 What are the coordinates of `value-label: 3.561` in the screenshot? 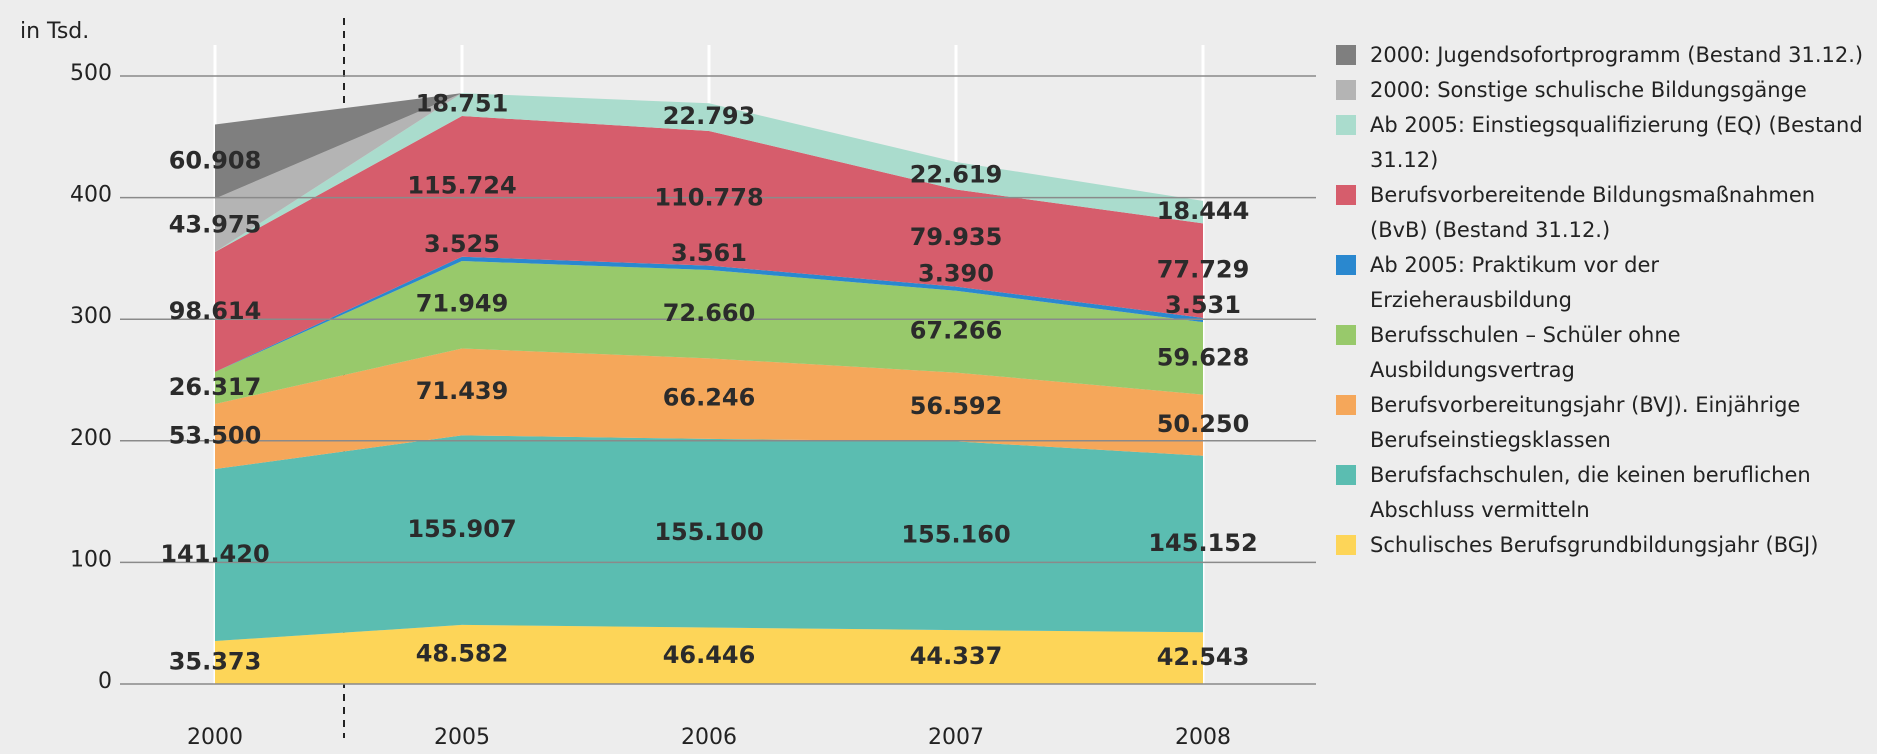 It's located at (709, 253).